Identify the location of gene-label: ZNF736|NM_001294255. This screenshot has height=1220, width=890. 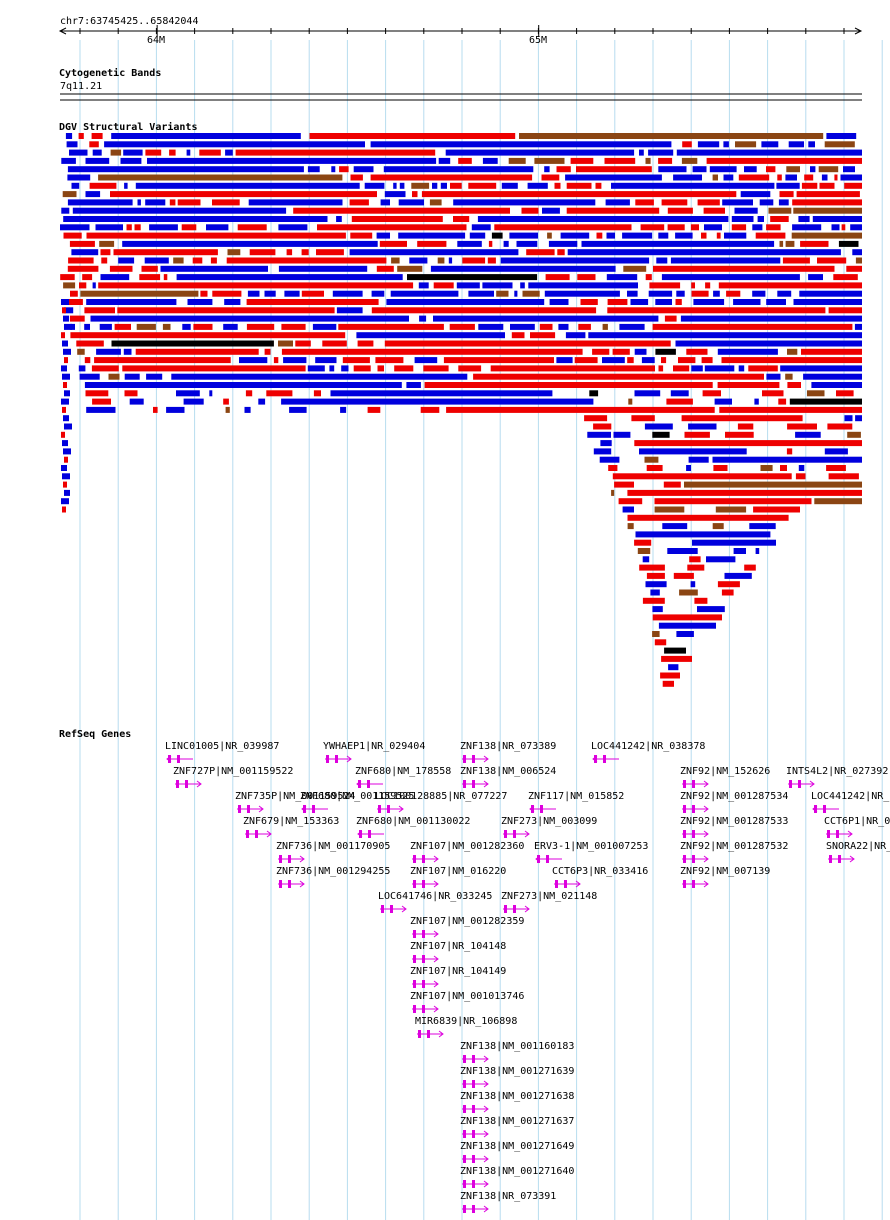
(333, 871).